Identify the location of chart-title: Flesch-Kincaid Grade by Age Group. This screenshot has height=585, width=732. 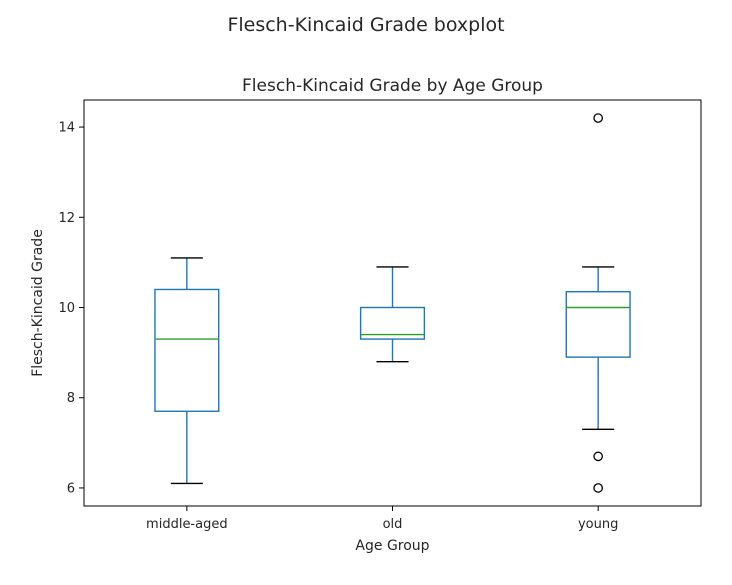
(392, 86).